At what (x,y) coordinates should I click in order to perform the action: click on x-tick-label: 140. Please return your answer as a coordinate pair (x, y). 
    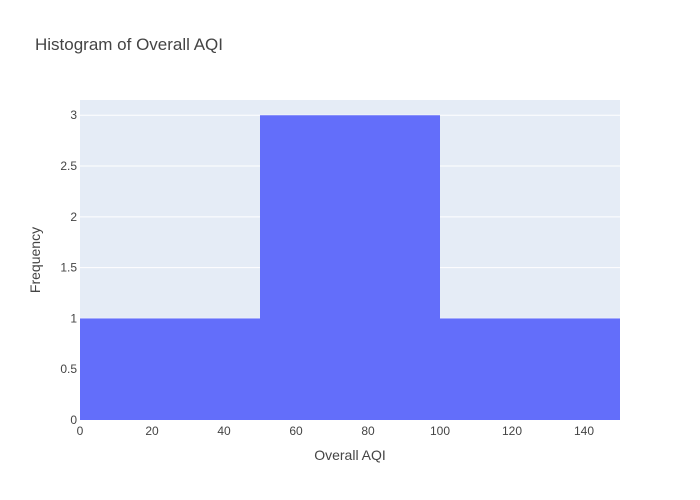
    Looking at the image, I should click on (584, 431).